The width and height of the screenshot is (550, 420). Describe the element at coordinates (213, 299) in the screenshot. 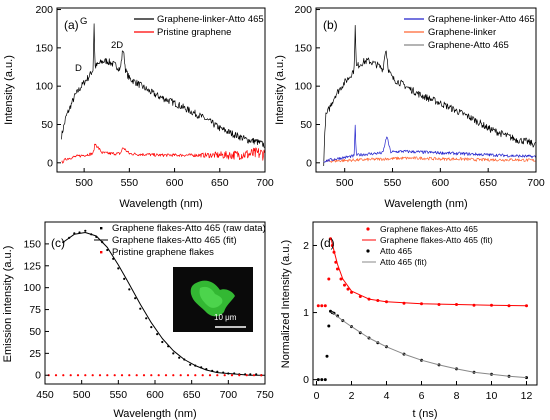

I see `panel-c-inset-image: 10 μm` at that location.